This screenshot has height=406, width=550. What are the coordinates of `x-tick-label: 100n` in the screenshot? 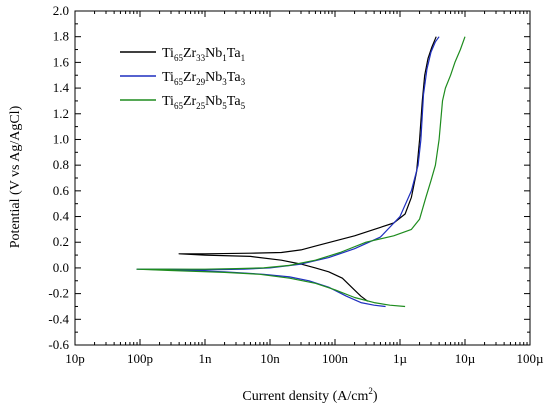 It's located at (335, 358).